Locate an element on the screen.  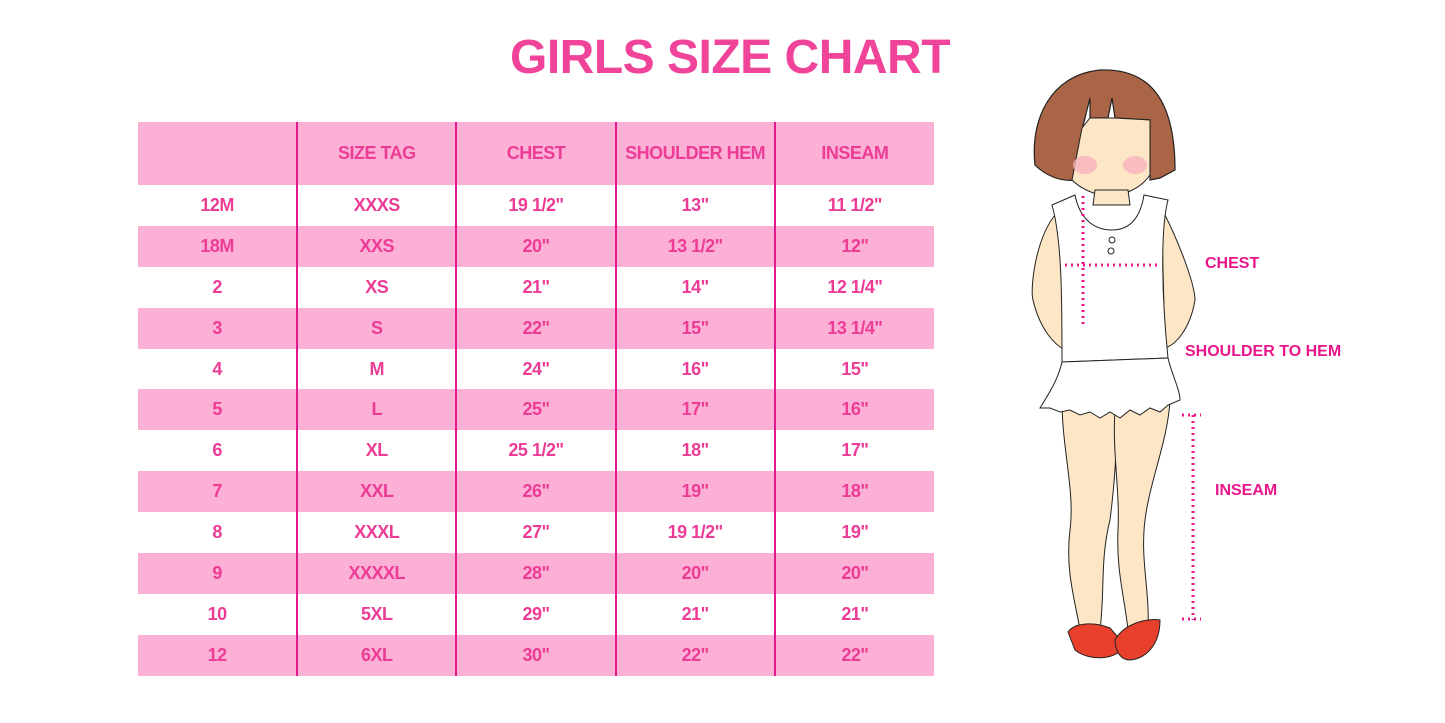
table-cell: 5XL is located at coordinates (376, 614).